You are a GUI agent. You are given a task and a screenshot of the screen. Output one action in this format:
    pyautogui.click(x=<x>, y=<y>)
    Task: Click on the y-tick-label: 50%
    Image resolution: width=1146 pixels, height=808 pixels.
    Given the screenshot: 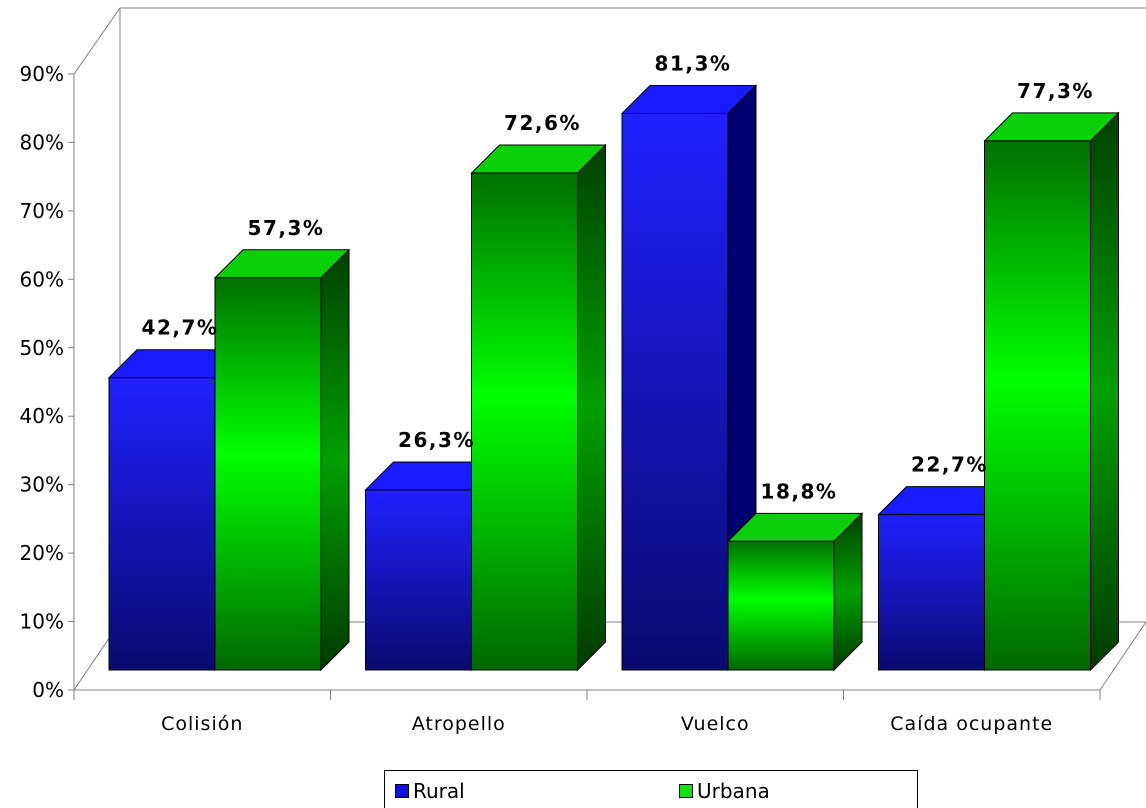 What is the action you would take?
    pyautogui.click(x=42, y=348)
    